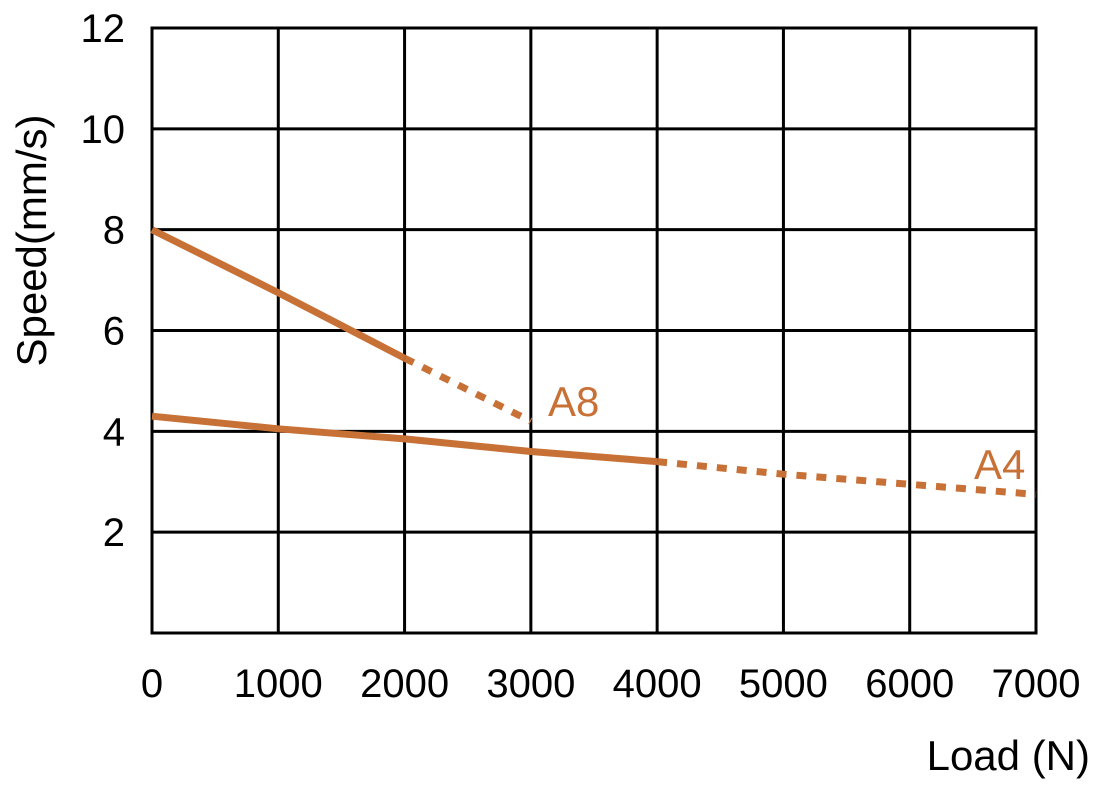 Image resolution: width=1093 pixels, height=787 pixels. I want to click on x-tick-label: 7000, so click(1036, 684).